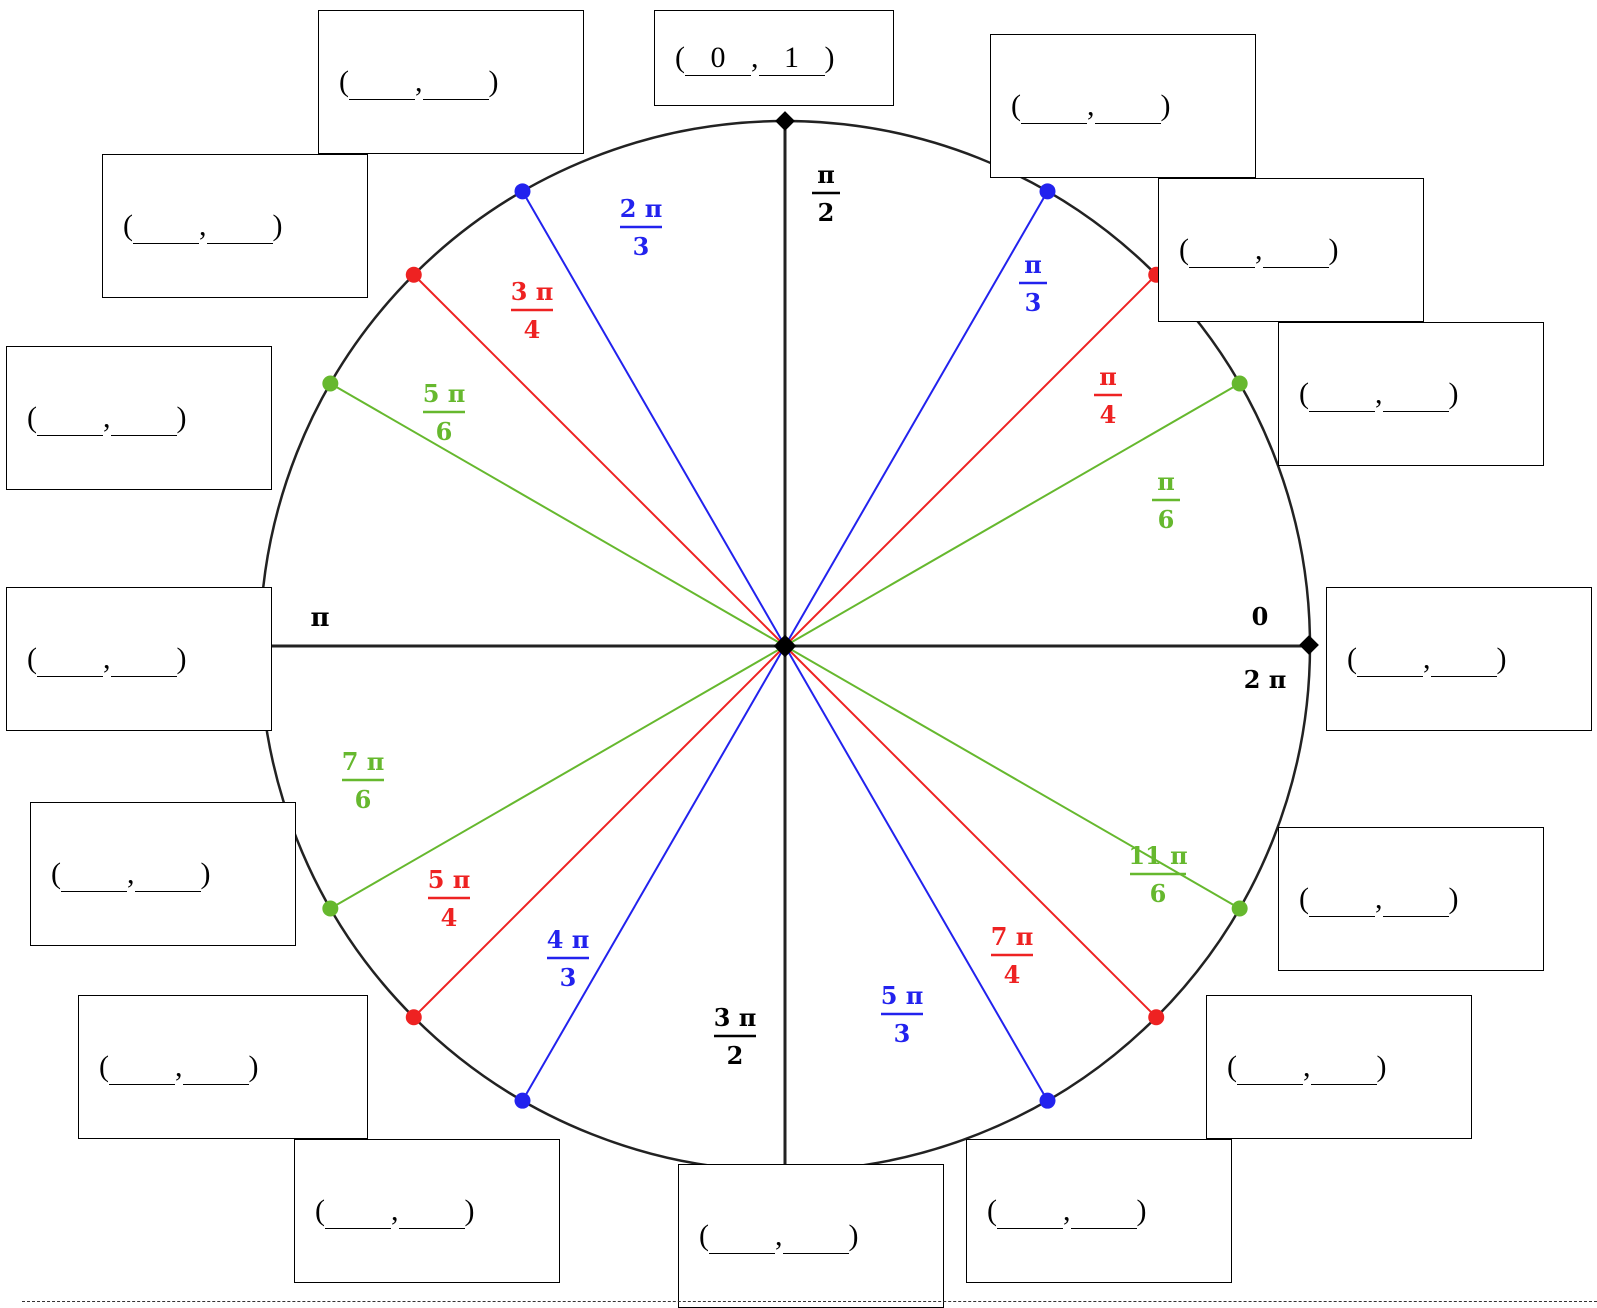 This screenshot has height=1308, width=1597. I want to click on angle-label-7pi6: 7 π6, so click(363, 780).